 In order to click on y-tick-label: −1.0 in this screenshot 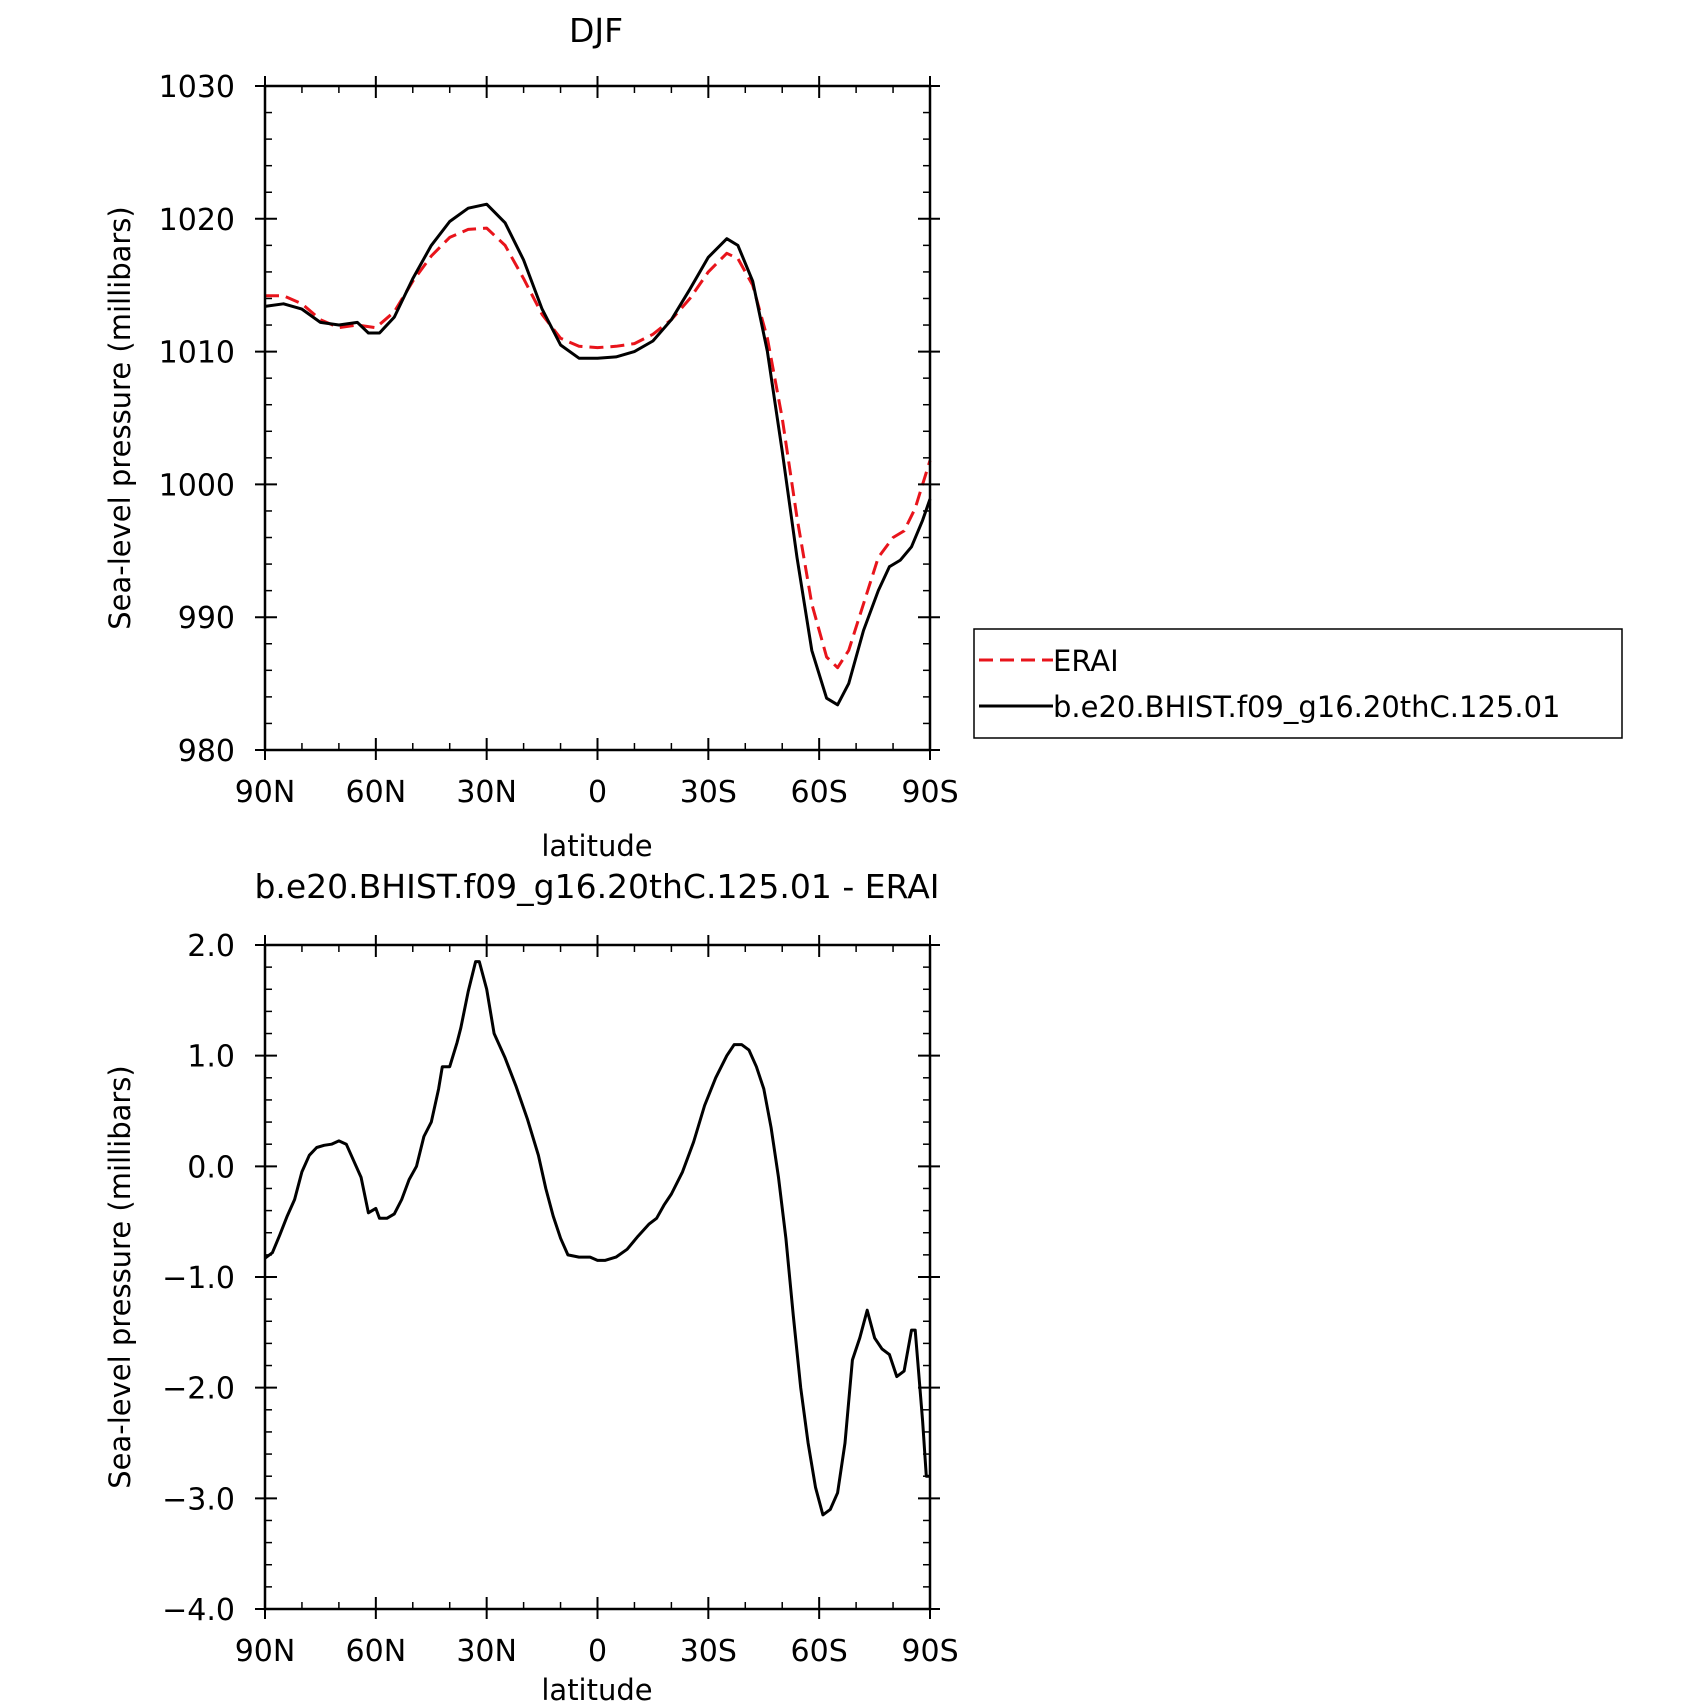, I will do `click(198, 1278)`.